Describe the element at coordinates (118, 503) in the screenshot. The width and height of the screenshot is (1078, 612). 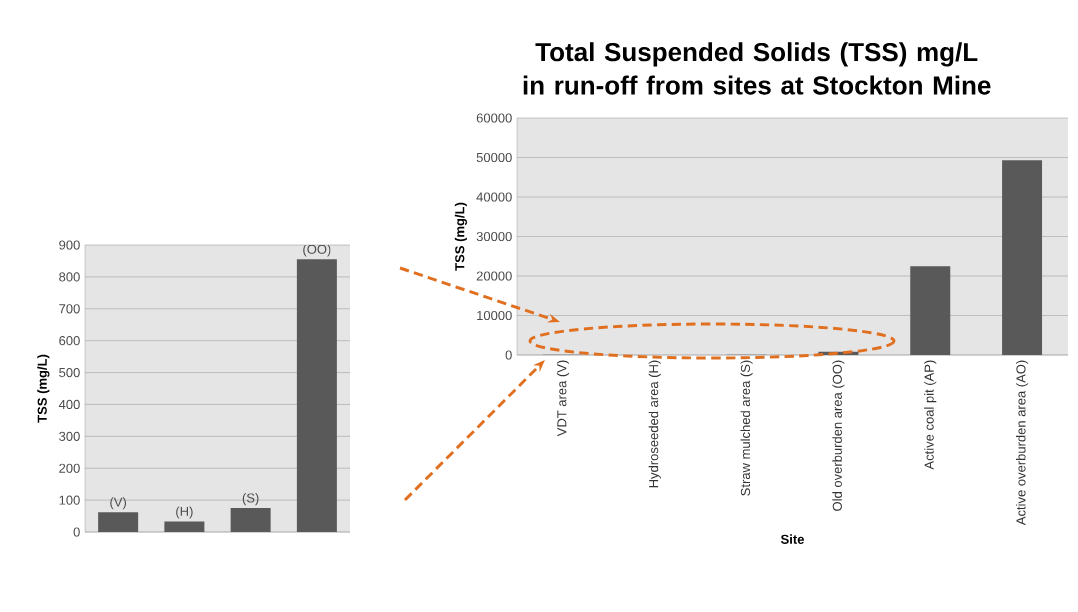
I see `x-tick-label: (V)` at that location.